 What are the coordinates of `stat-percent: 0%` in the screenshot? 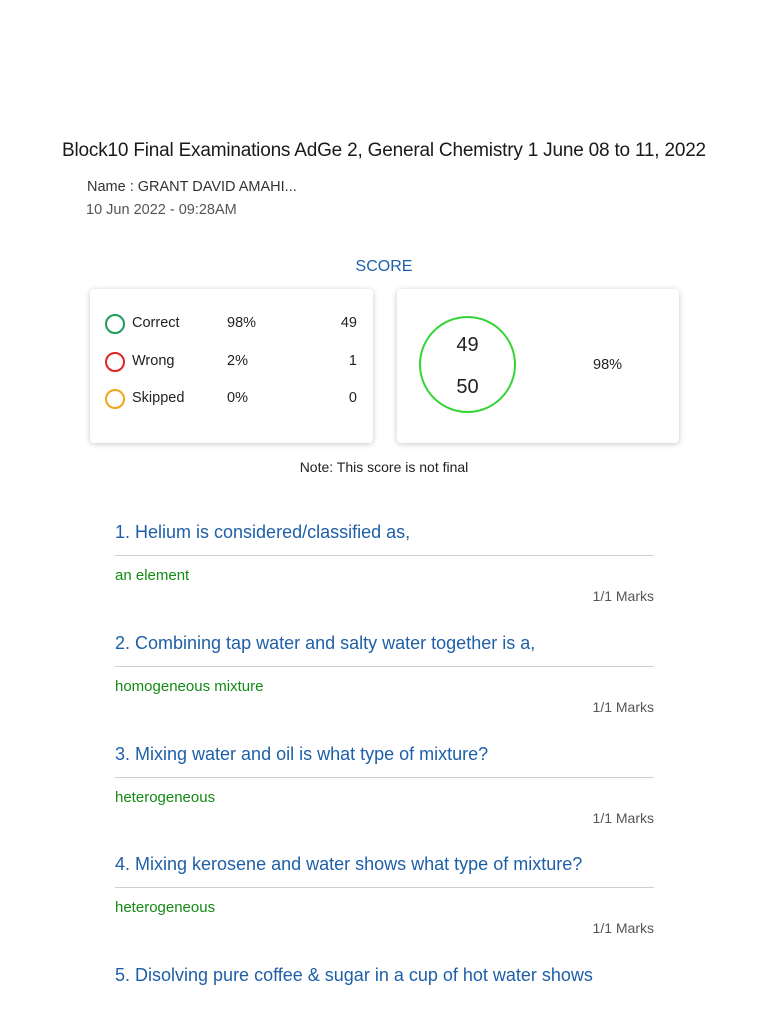 It's located at (237, 398).